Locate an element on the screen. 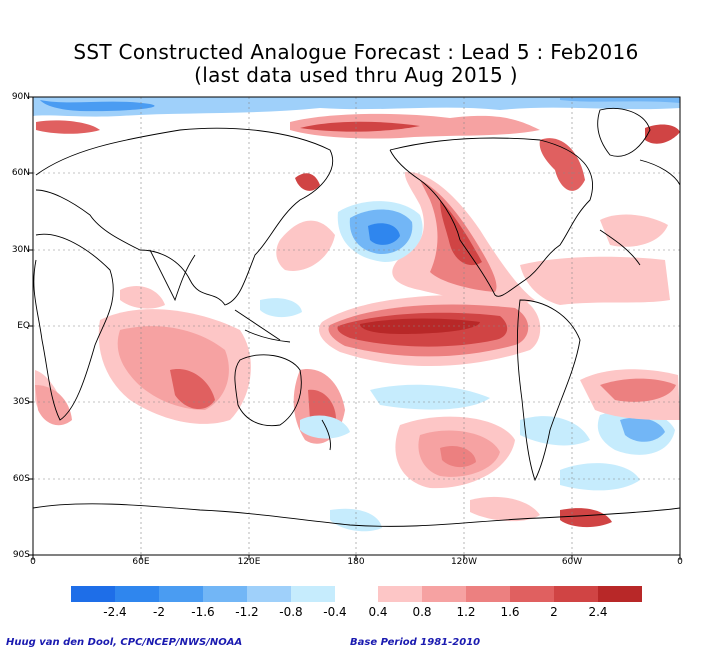 The width and height of the screenshot is (712, 650). map-title-line-2: (last data used thru Aug 2015 ) is located at coordinates (356, 75).